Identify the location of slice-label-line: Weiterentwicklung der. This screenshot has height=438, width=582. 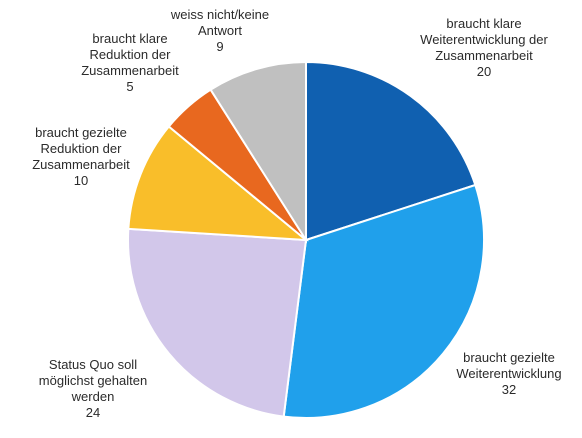
(484, 39).